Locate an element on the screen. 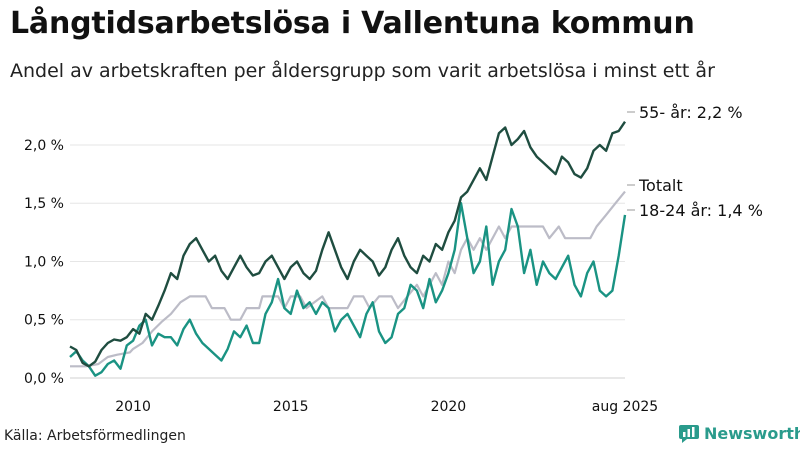 Image resolution: width=800 pixels, height=450 pixels. brand-name: Newsworthy is located at coordinates (752, 433).